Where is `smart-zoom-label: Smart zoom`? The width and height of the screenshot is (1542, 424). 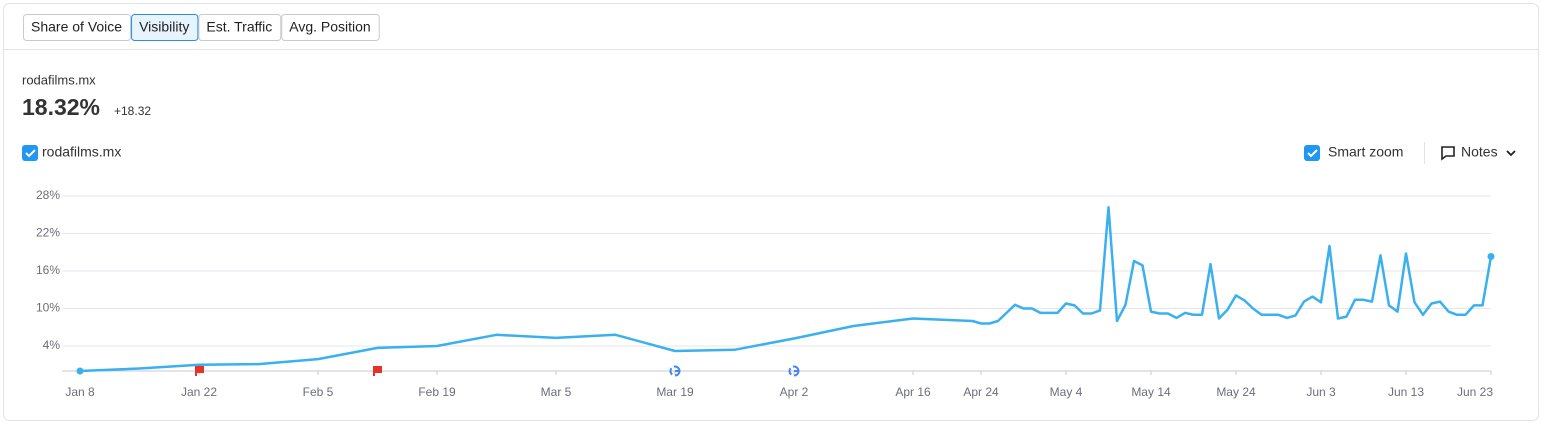 smart-zoom-label: Smart zoom is located at coordinates (1365, 152).